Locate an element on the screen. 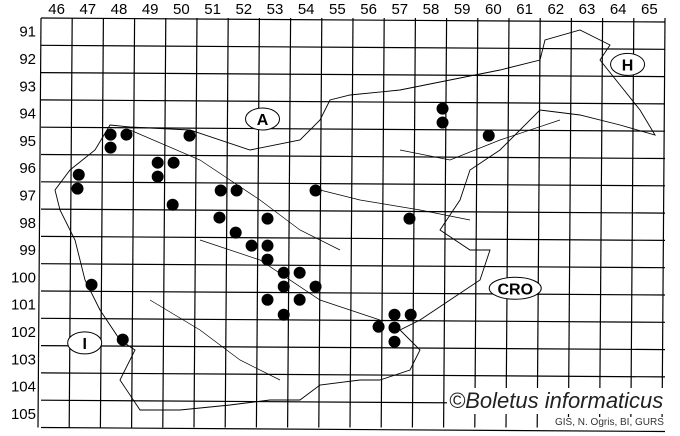 Image resolution: width=680 pixels, height=436 pixels. column-label: 55 is located at coordinates (337, 9).